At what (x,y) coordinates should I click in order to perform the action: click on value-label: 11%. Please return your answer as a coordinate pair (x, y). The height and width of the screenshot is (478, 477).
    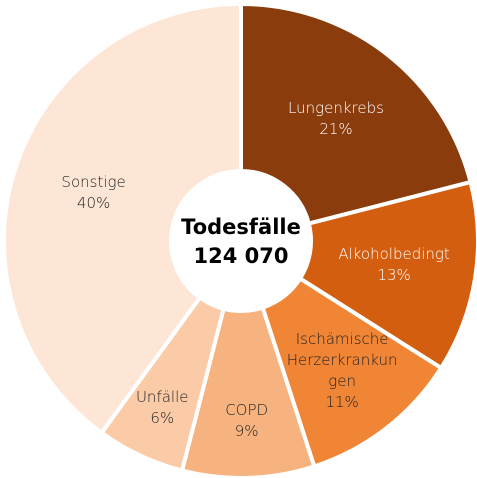
    Looking at the image, I should click on (342, 402).